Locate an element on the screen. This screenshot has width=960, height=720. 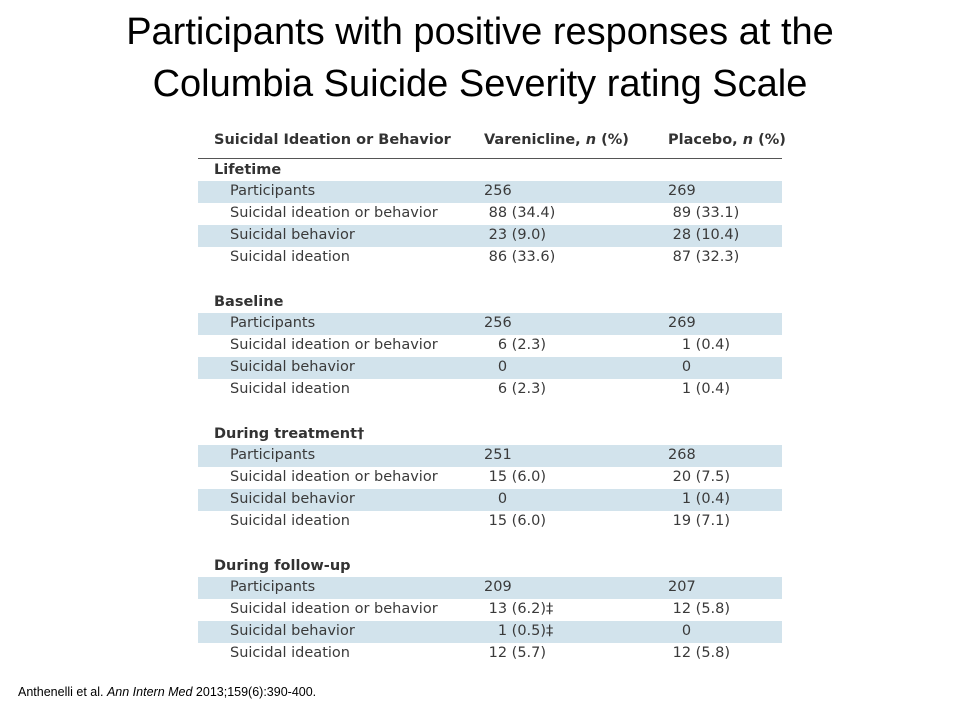
table-row: Suicidal ideation 15 (6.0) 19 (7.1) is located at coordinates (490, 522).